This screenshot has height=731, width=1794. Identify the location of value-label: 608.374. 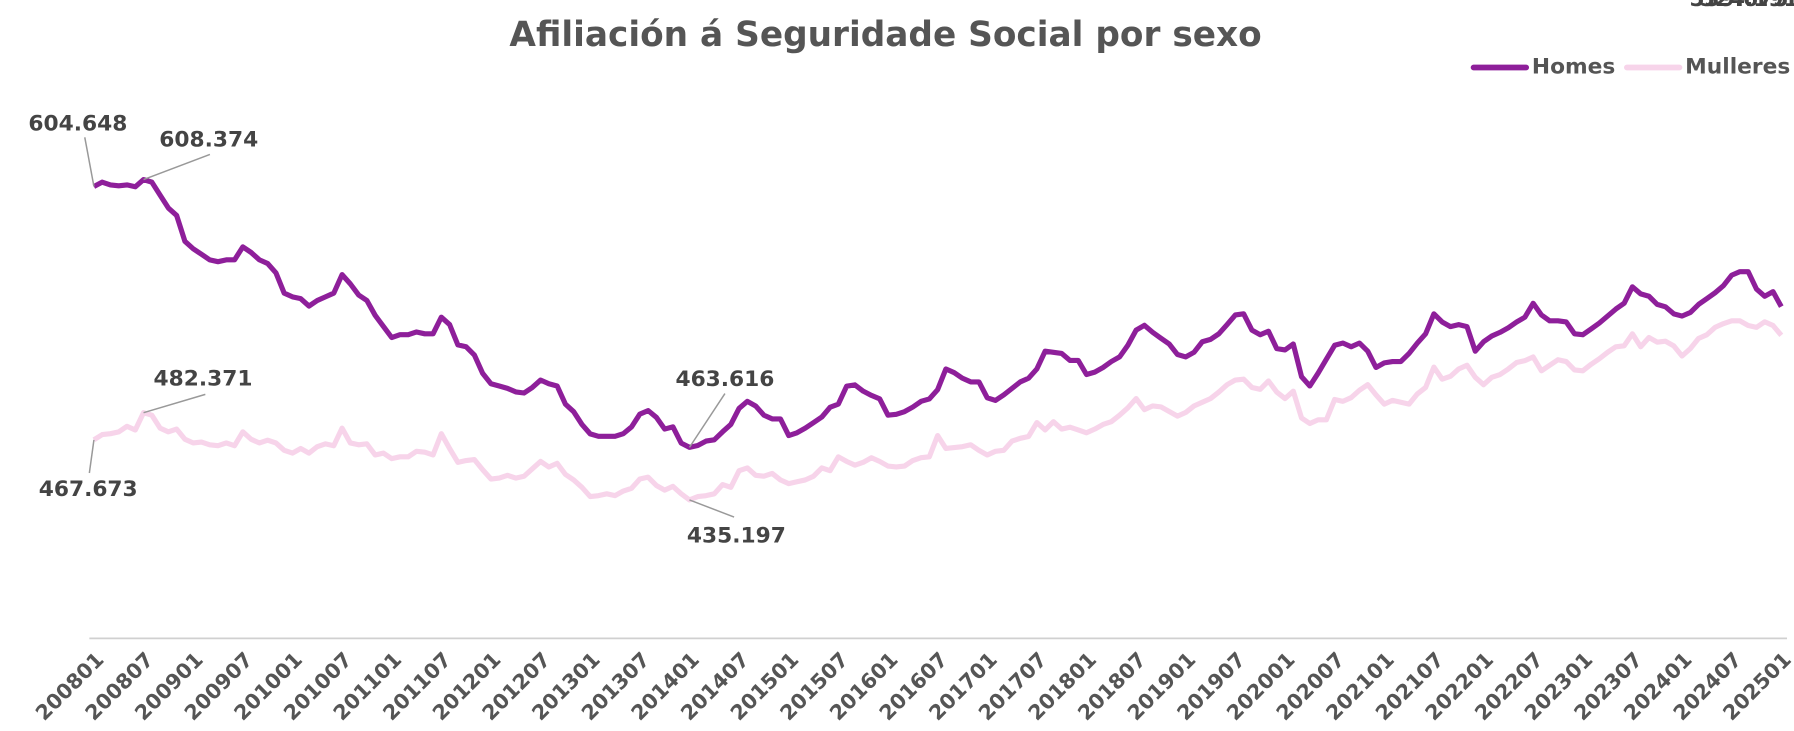
(208, 140).